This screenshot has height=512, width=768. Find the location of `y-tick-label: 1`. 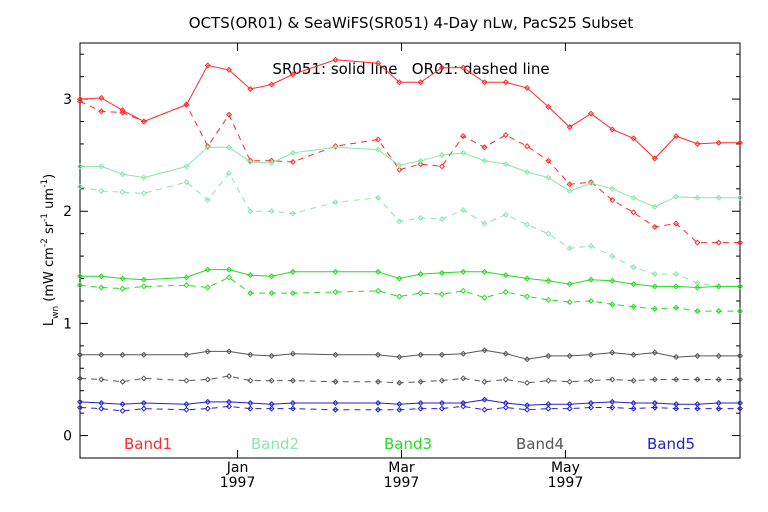

y-tick-label: 1 is located at coordinates (67, 324).